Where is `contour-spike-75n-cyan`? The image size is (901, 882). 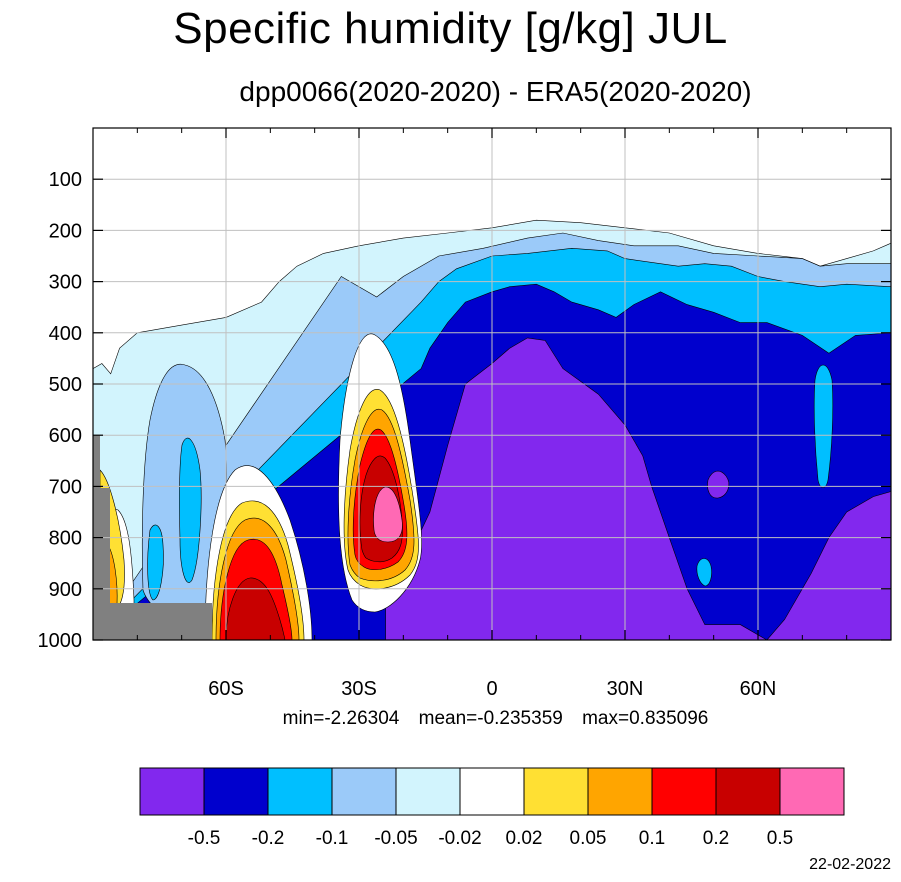
contour-spike-75n-cyan is located at coordinates (823, 426).